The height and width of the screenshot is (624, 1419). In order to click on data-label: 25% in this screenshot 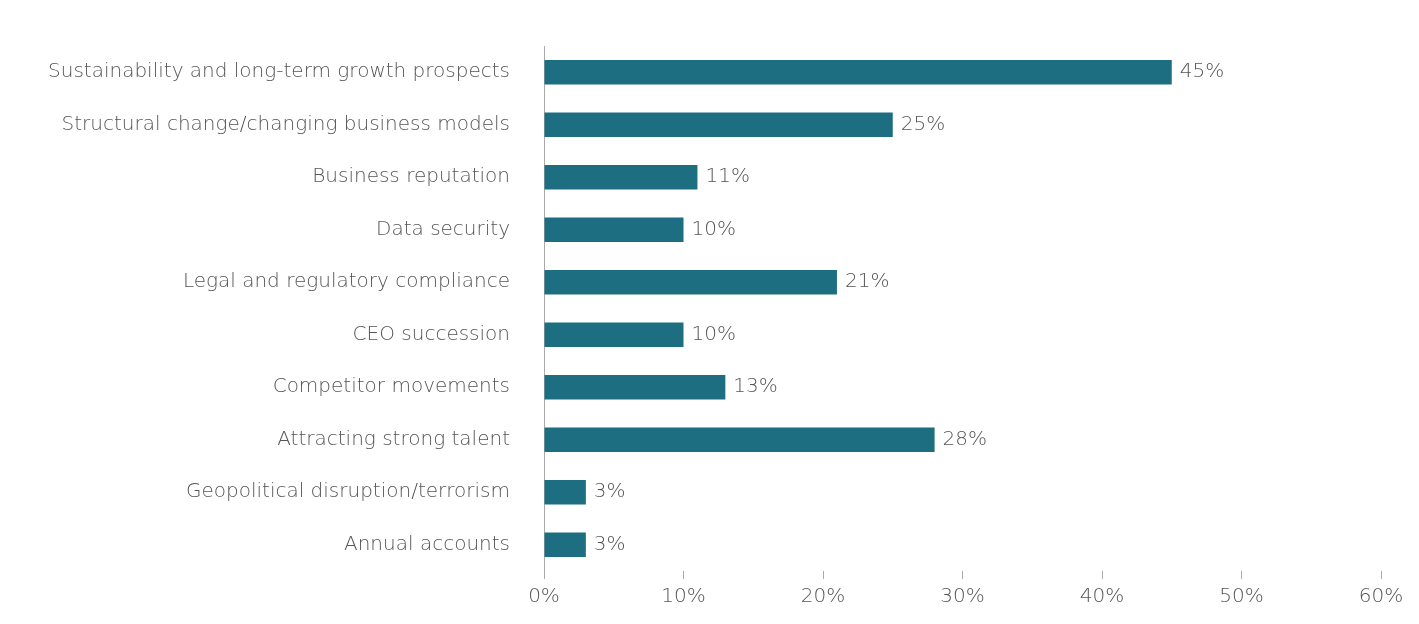, I will do `click(923, 122)`.